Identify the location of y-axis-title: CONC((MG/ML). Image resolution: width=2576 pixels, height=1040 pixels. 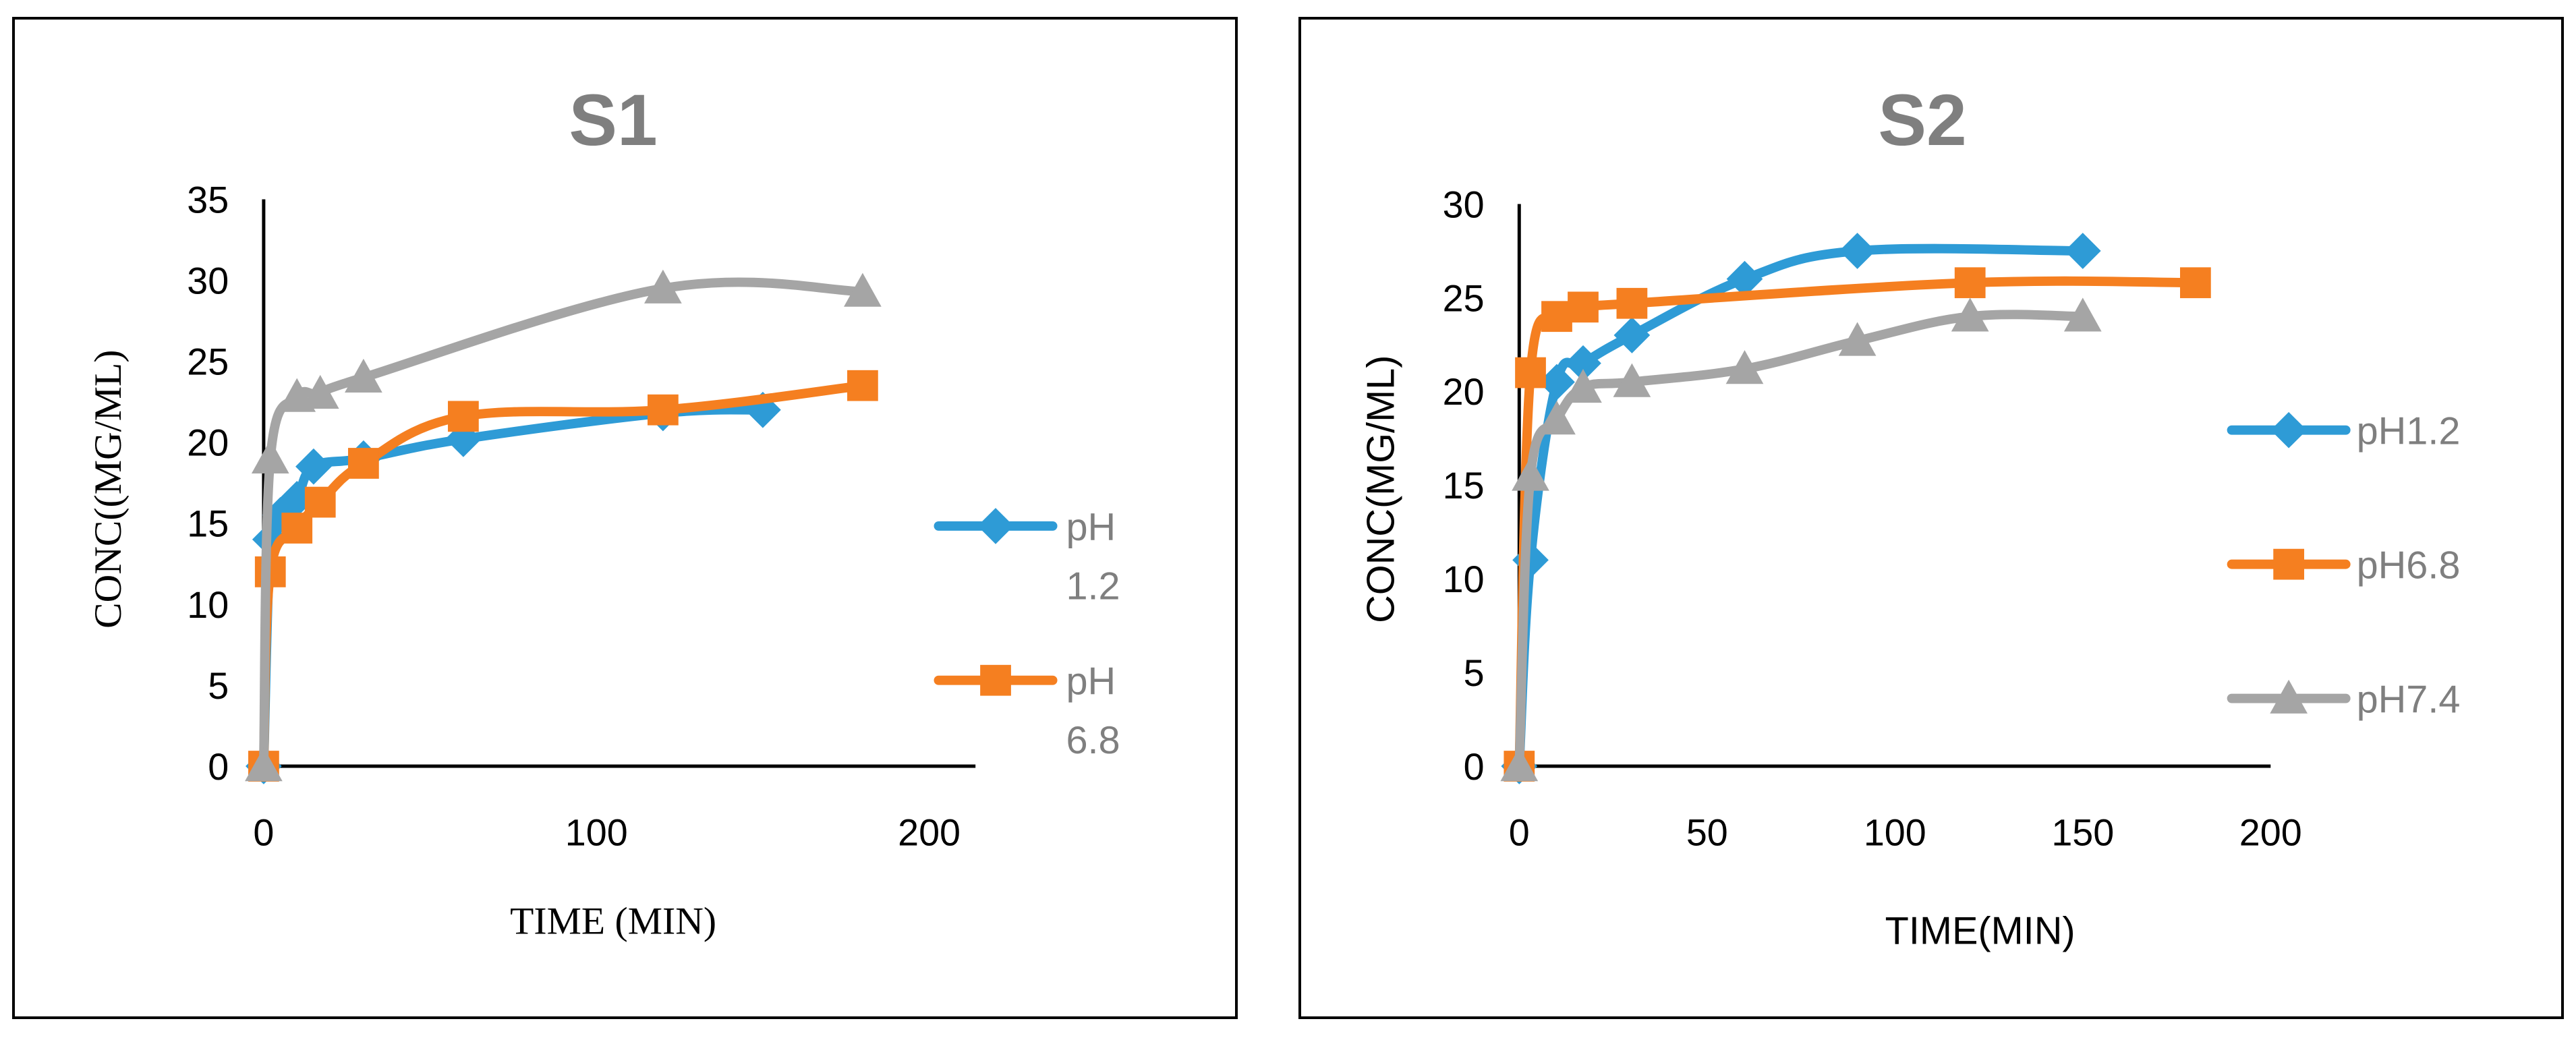
(108, 490).